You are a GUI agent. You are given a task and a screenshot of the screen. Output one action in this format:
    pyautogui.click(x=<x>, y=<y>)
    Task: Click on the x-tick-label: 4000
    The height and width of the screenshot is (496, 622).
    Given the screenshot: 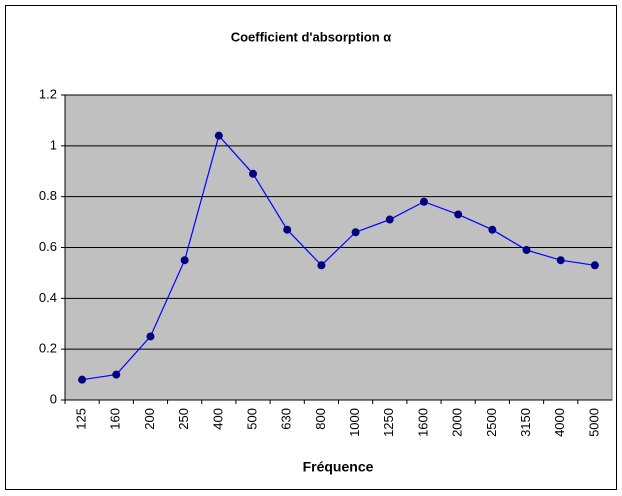 What is the action you would take?
    pyautogui.click(x=559, y=422)
    